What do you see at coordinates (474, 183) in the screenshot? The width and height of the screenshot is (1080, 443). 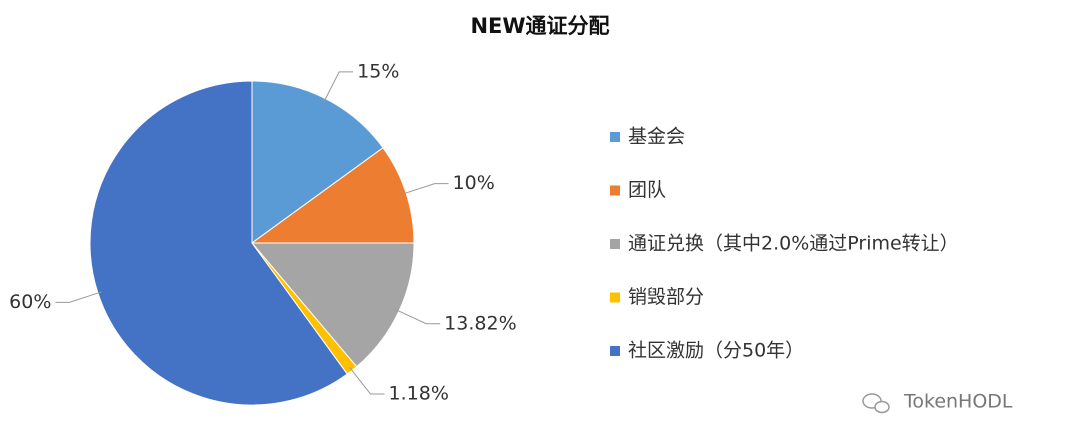 I see `data-label: 10%` at bounding box center [474, 183].